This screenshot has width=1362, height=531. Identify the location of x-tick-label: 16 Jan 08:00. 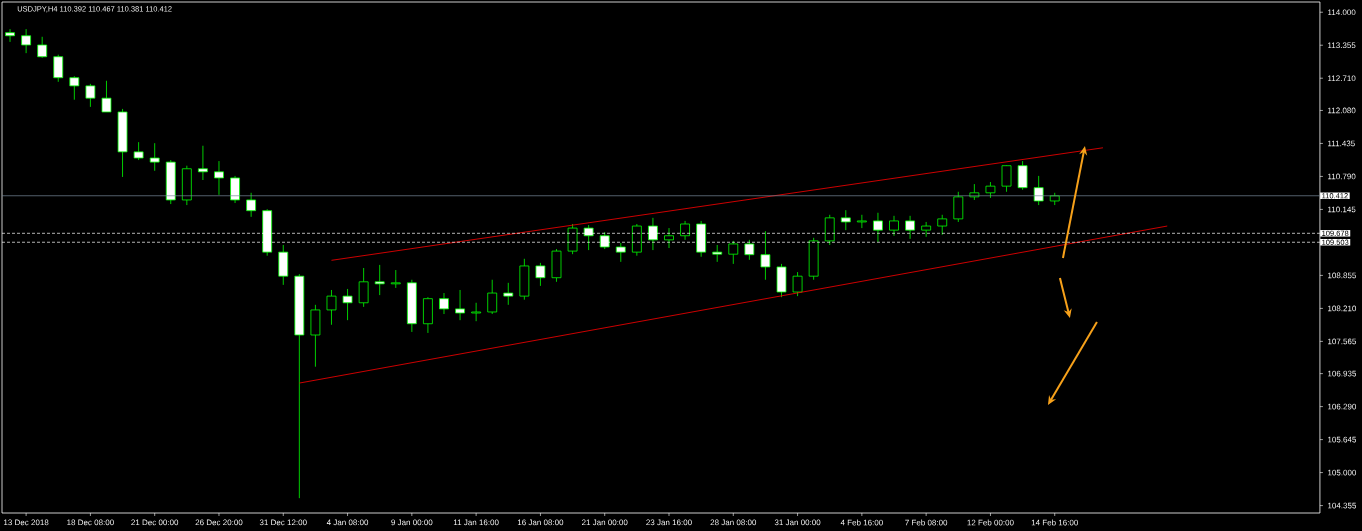
(540, 522).